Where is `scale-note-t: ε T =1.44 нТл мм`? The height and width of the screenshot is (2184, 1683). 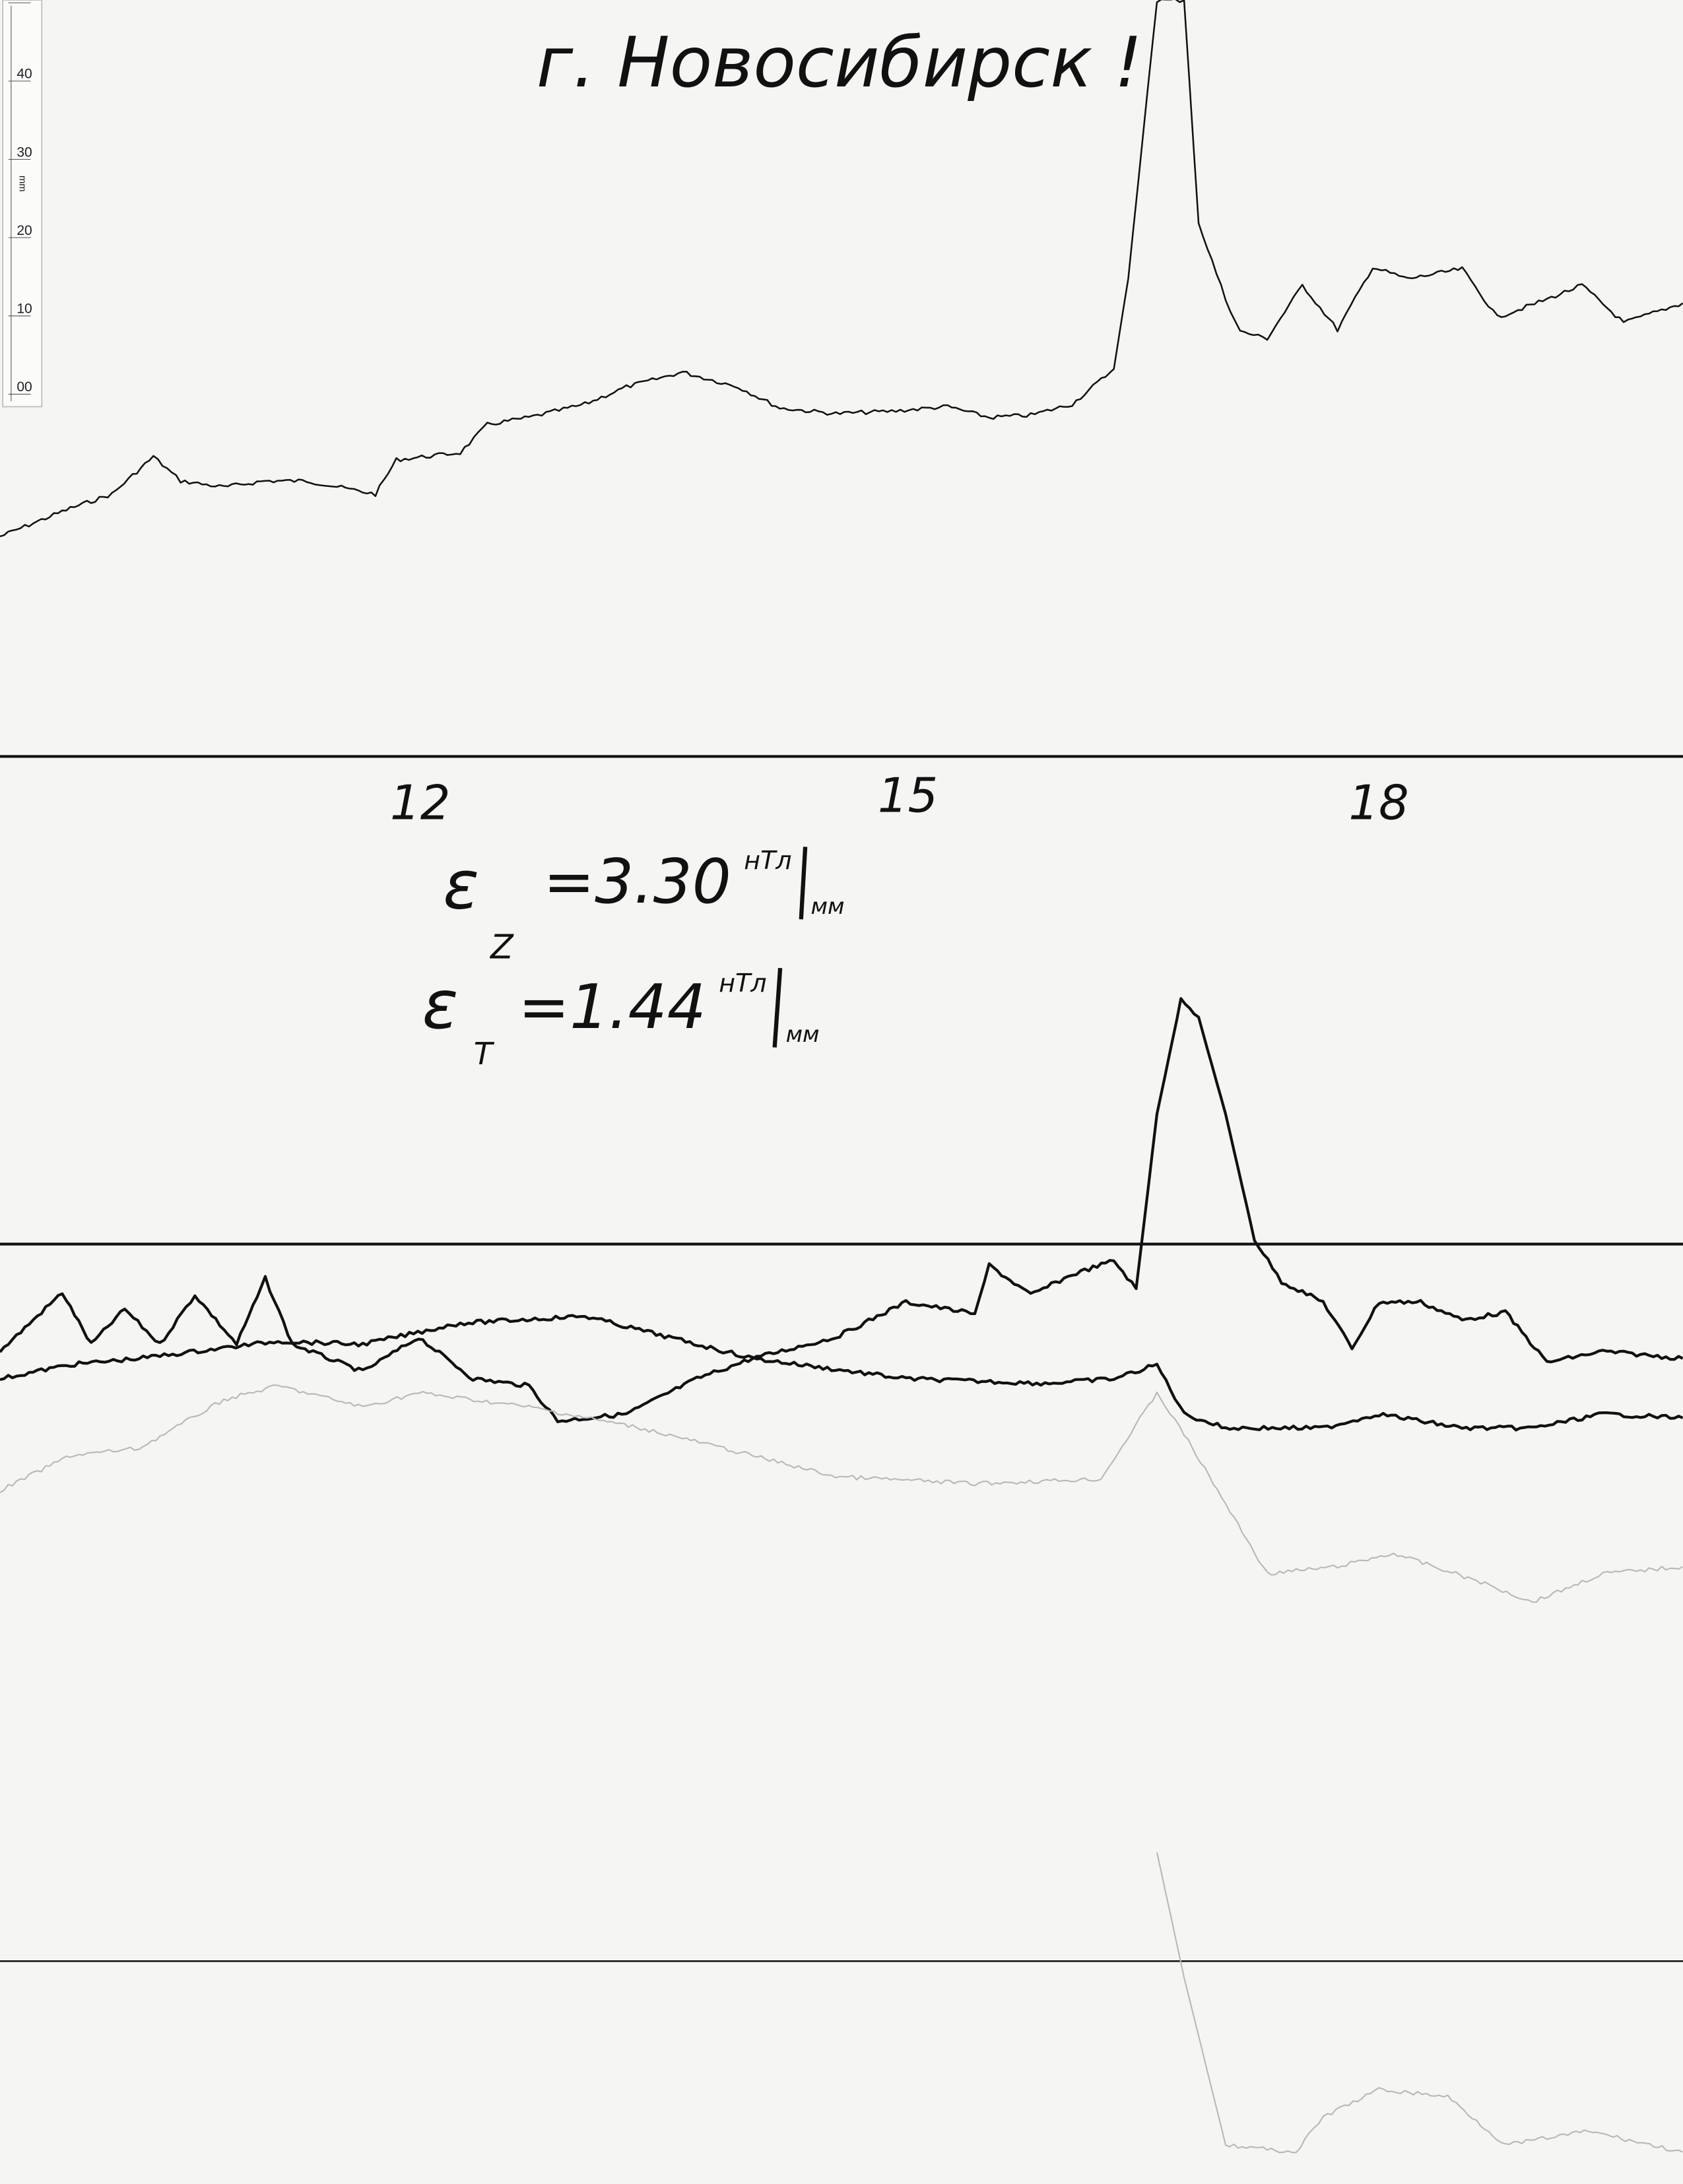
scale-note-t: ε T =1.44 нТл мм is located at coordinates (621, 1019).